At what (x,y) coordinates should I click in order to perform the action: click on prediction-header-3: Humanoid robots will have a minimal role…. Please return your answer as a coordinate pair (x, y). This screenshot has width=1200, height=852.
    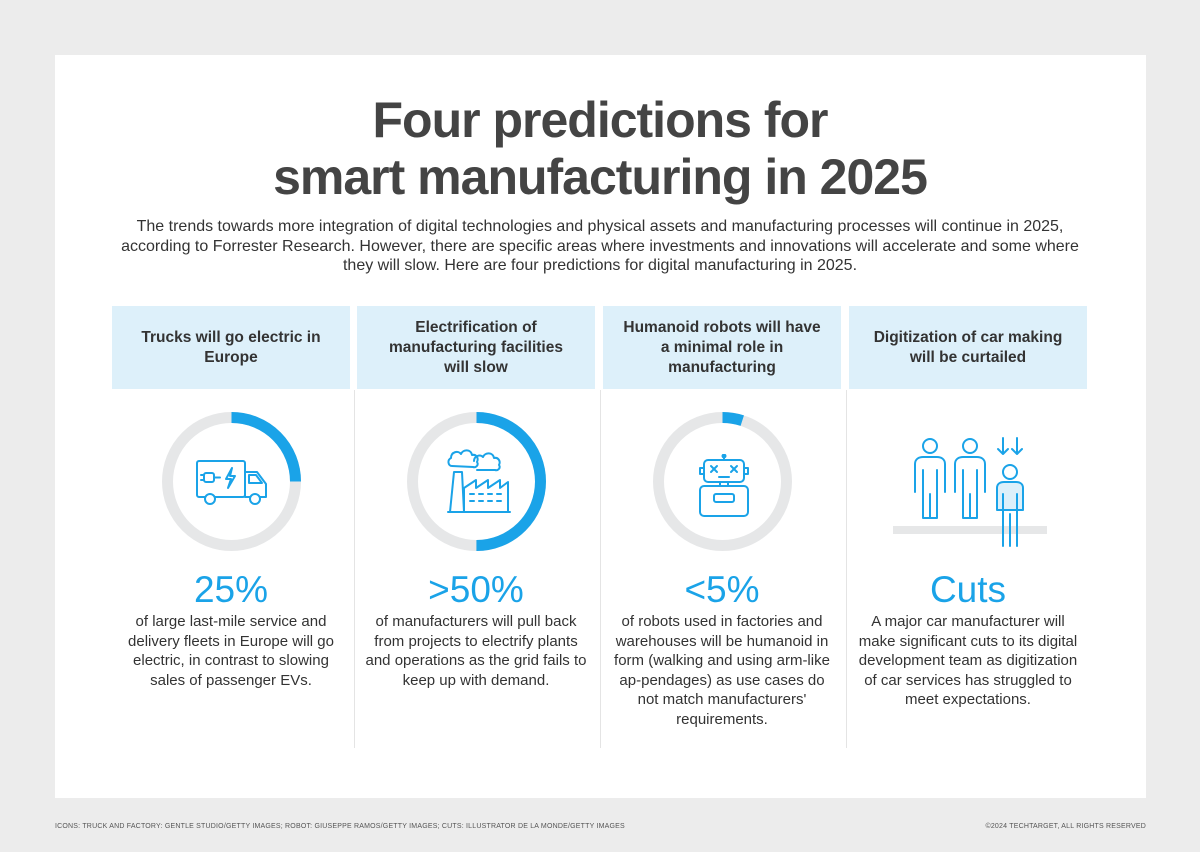
    Looking at the image, I should click on (722, 347).